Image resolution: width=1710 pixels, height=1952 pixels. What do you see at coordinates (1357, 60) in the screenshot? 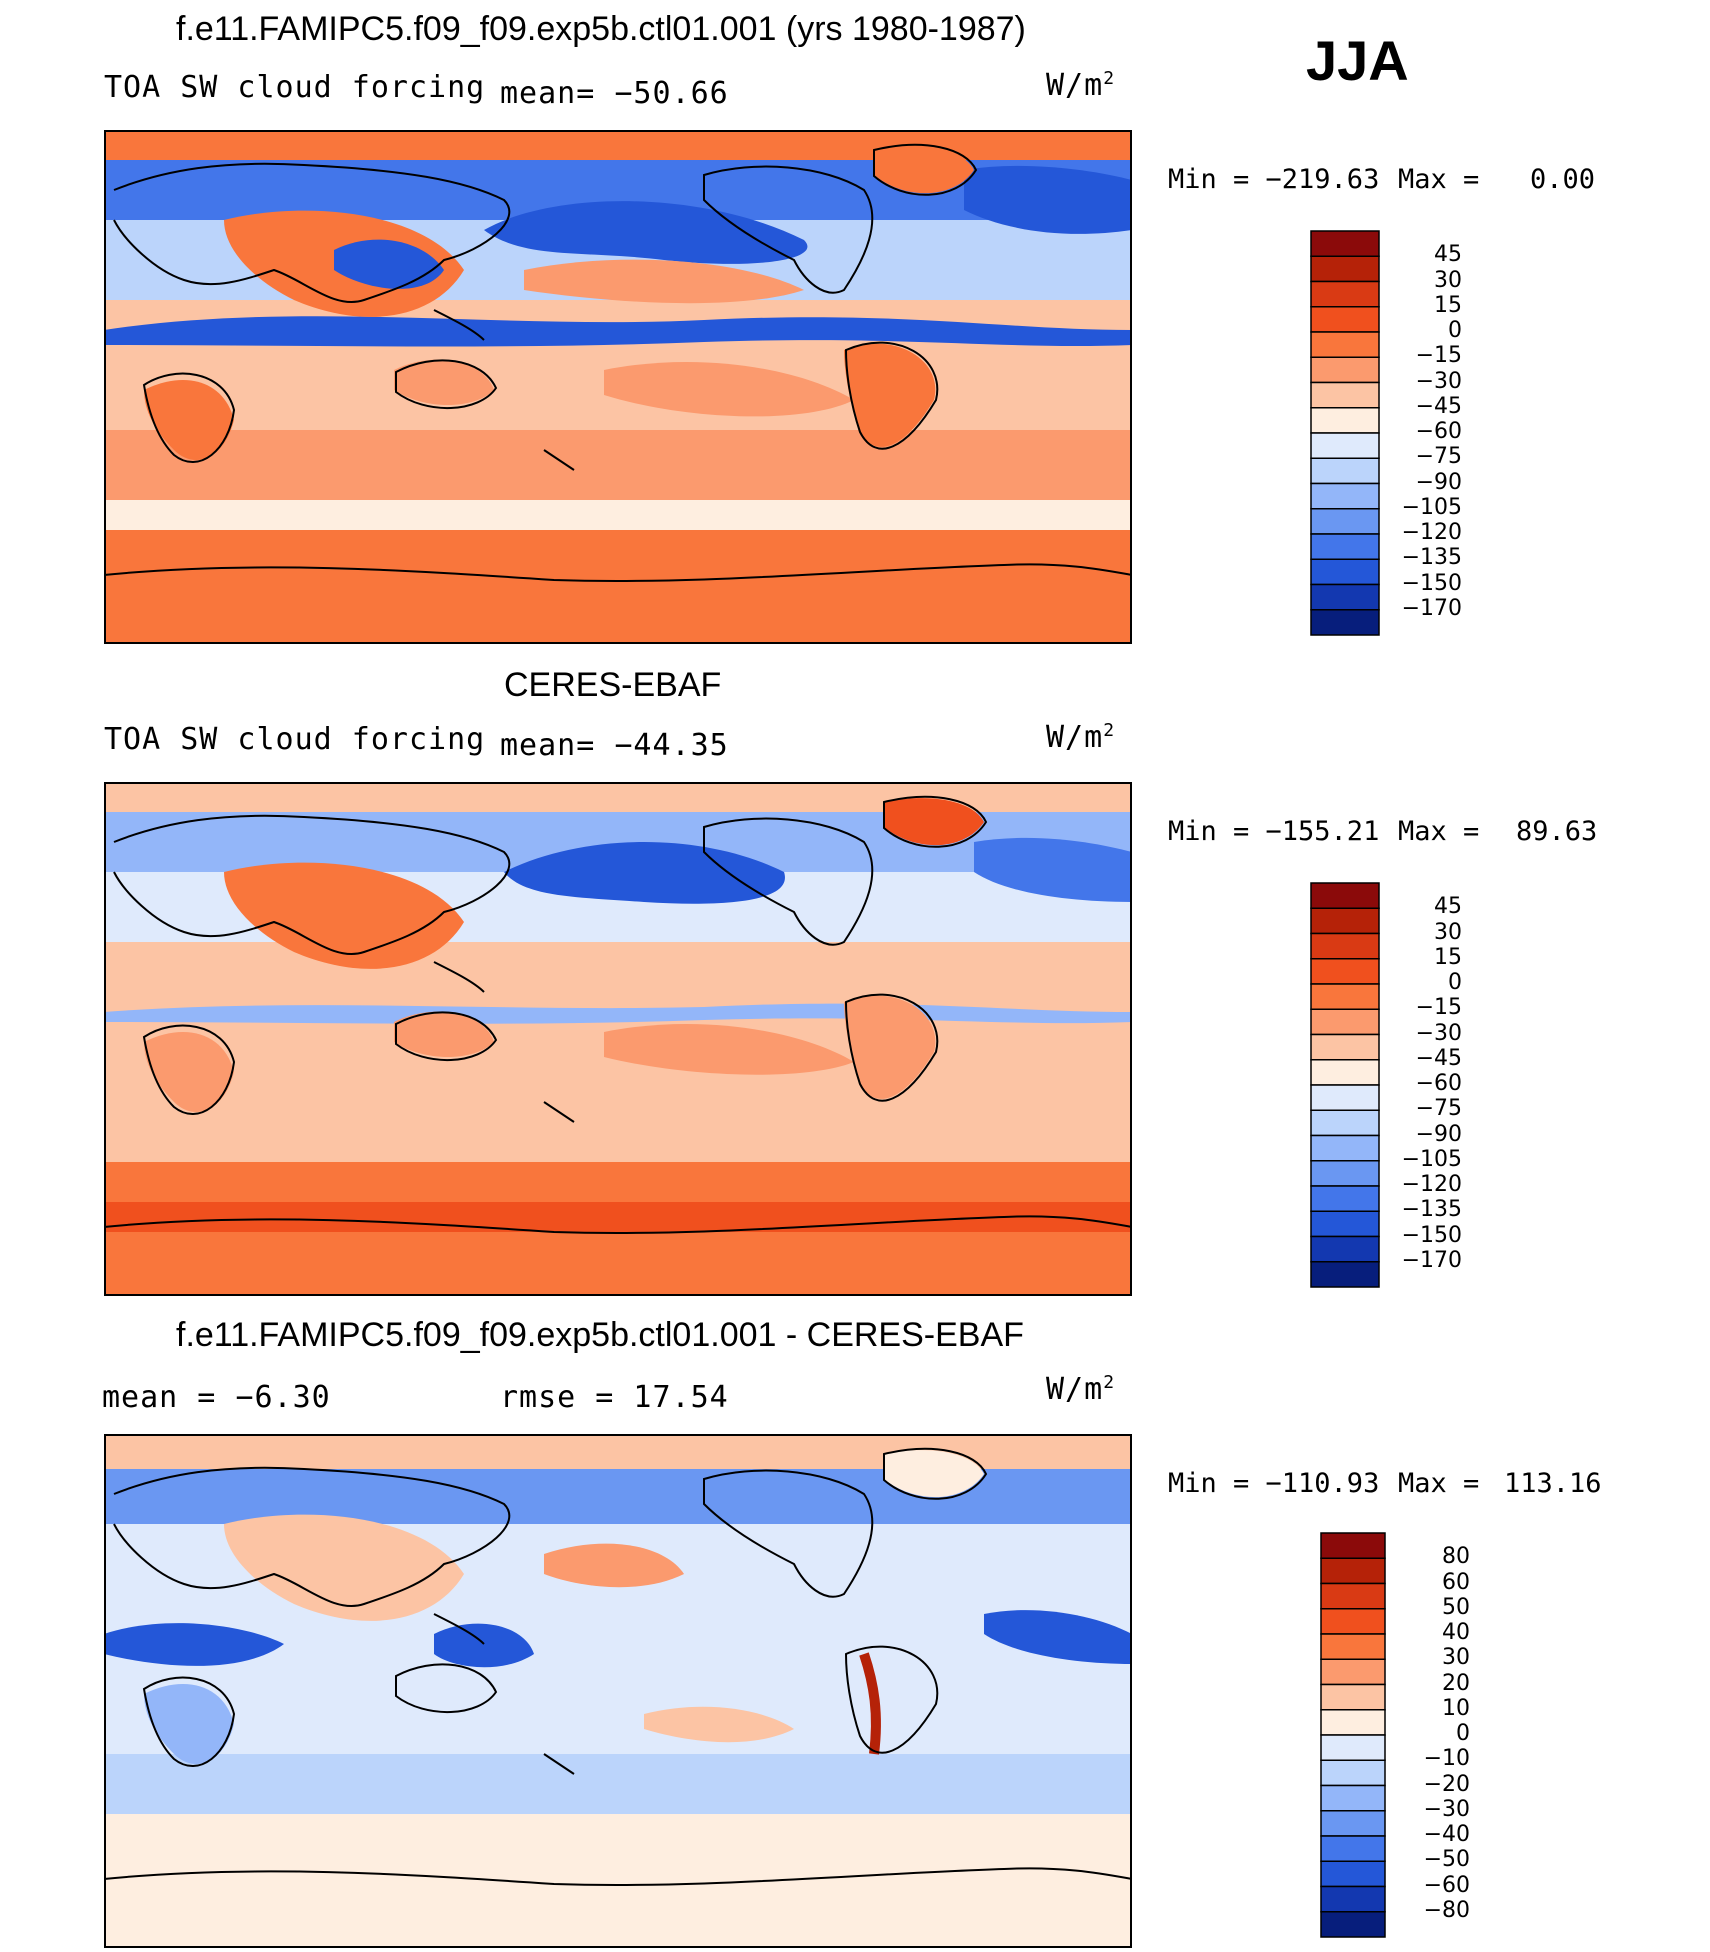
I see `season-label: JJA` at bounding box center [1357, 60].